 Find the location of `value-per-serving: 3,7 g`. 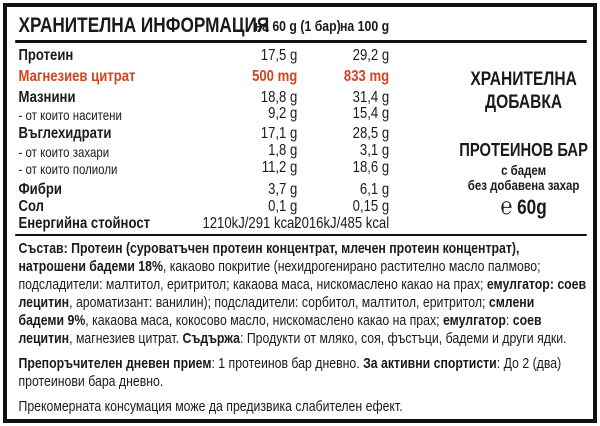

value-per-serving: 3,7 g is located at coordinates (283, 189).